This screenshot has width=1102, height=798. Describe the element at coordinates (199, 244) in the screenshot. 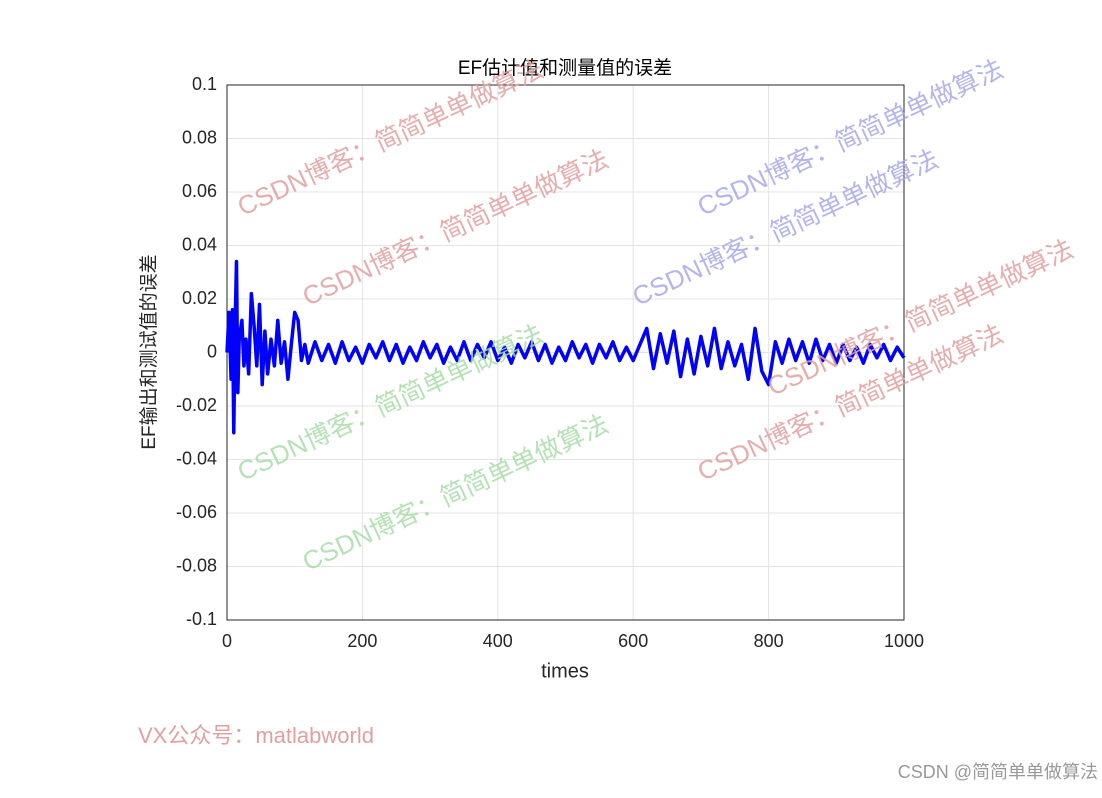

I see `y-tick-label: 0.04` at that location.